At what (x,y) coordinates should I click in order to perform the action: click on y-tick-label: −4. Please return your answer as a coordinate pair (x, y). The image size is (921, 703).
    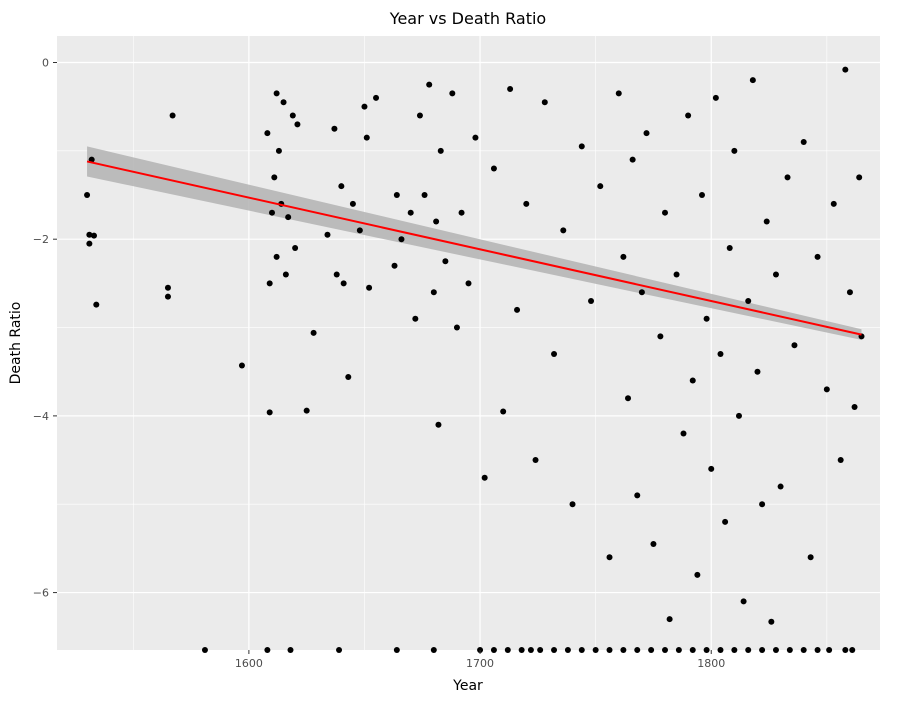
    Looking at the image, I should click on (41, 416).